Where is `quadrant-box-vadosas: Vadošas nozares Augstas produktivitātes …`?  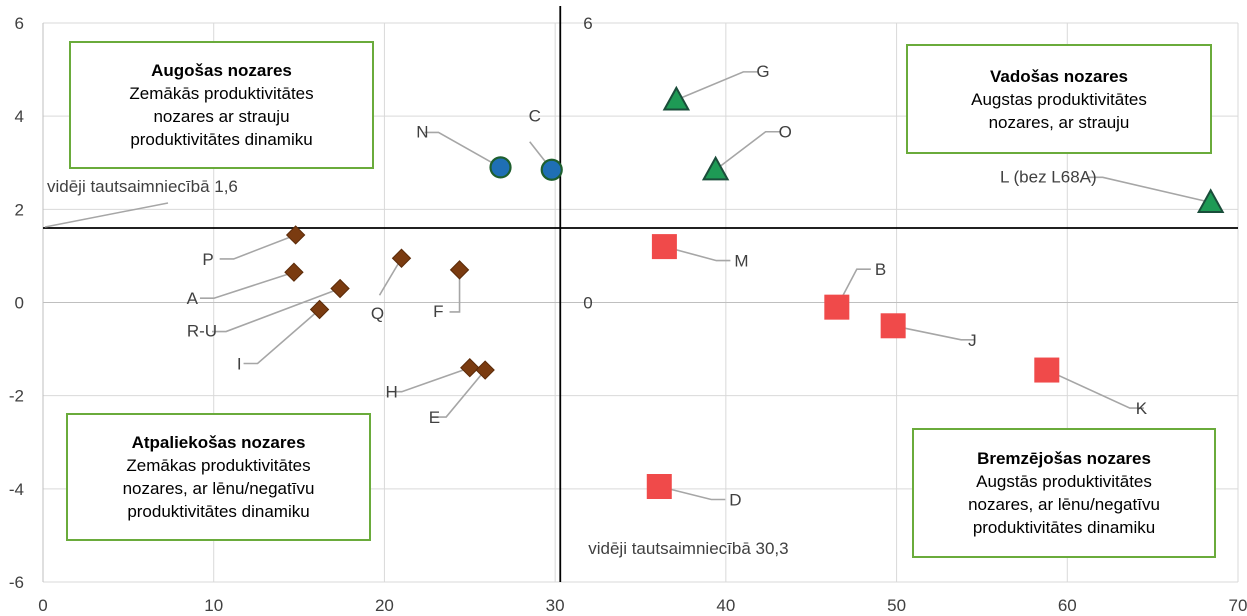
quadrant-box-vadosas: Vadošas nozares Augstas produktivitātes … is located at coordinates (1059, 99).